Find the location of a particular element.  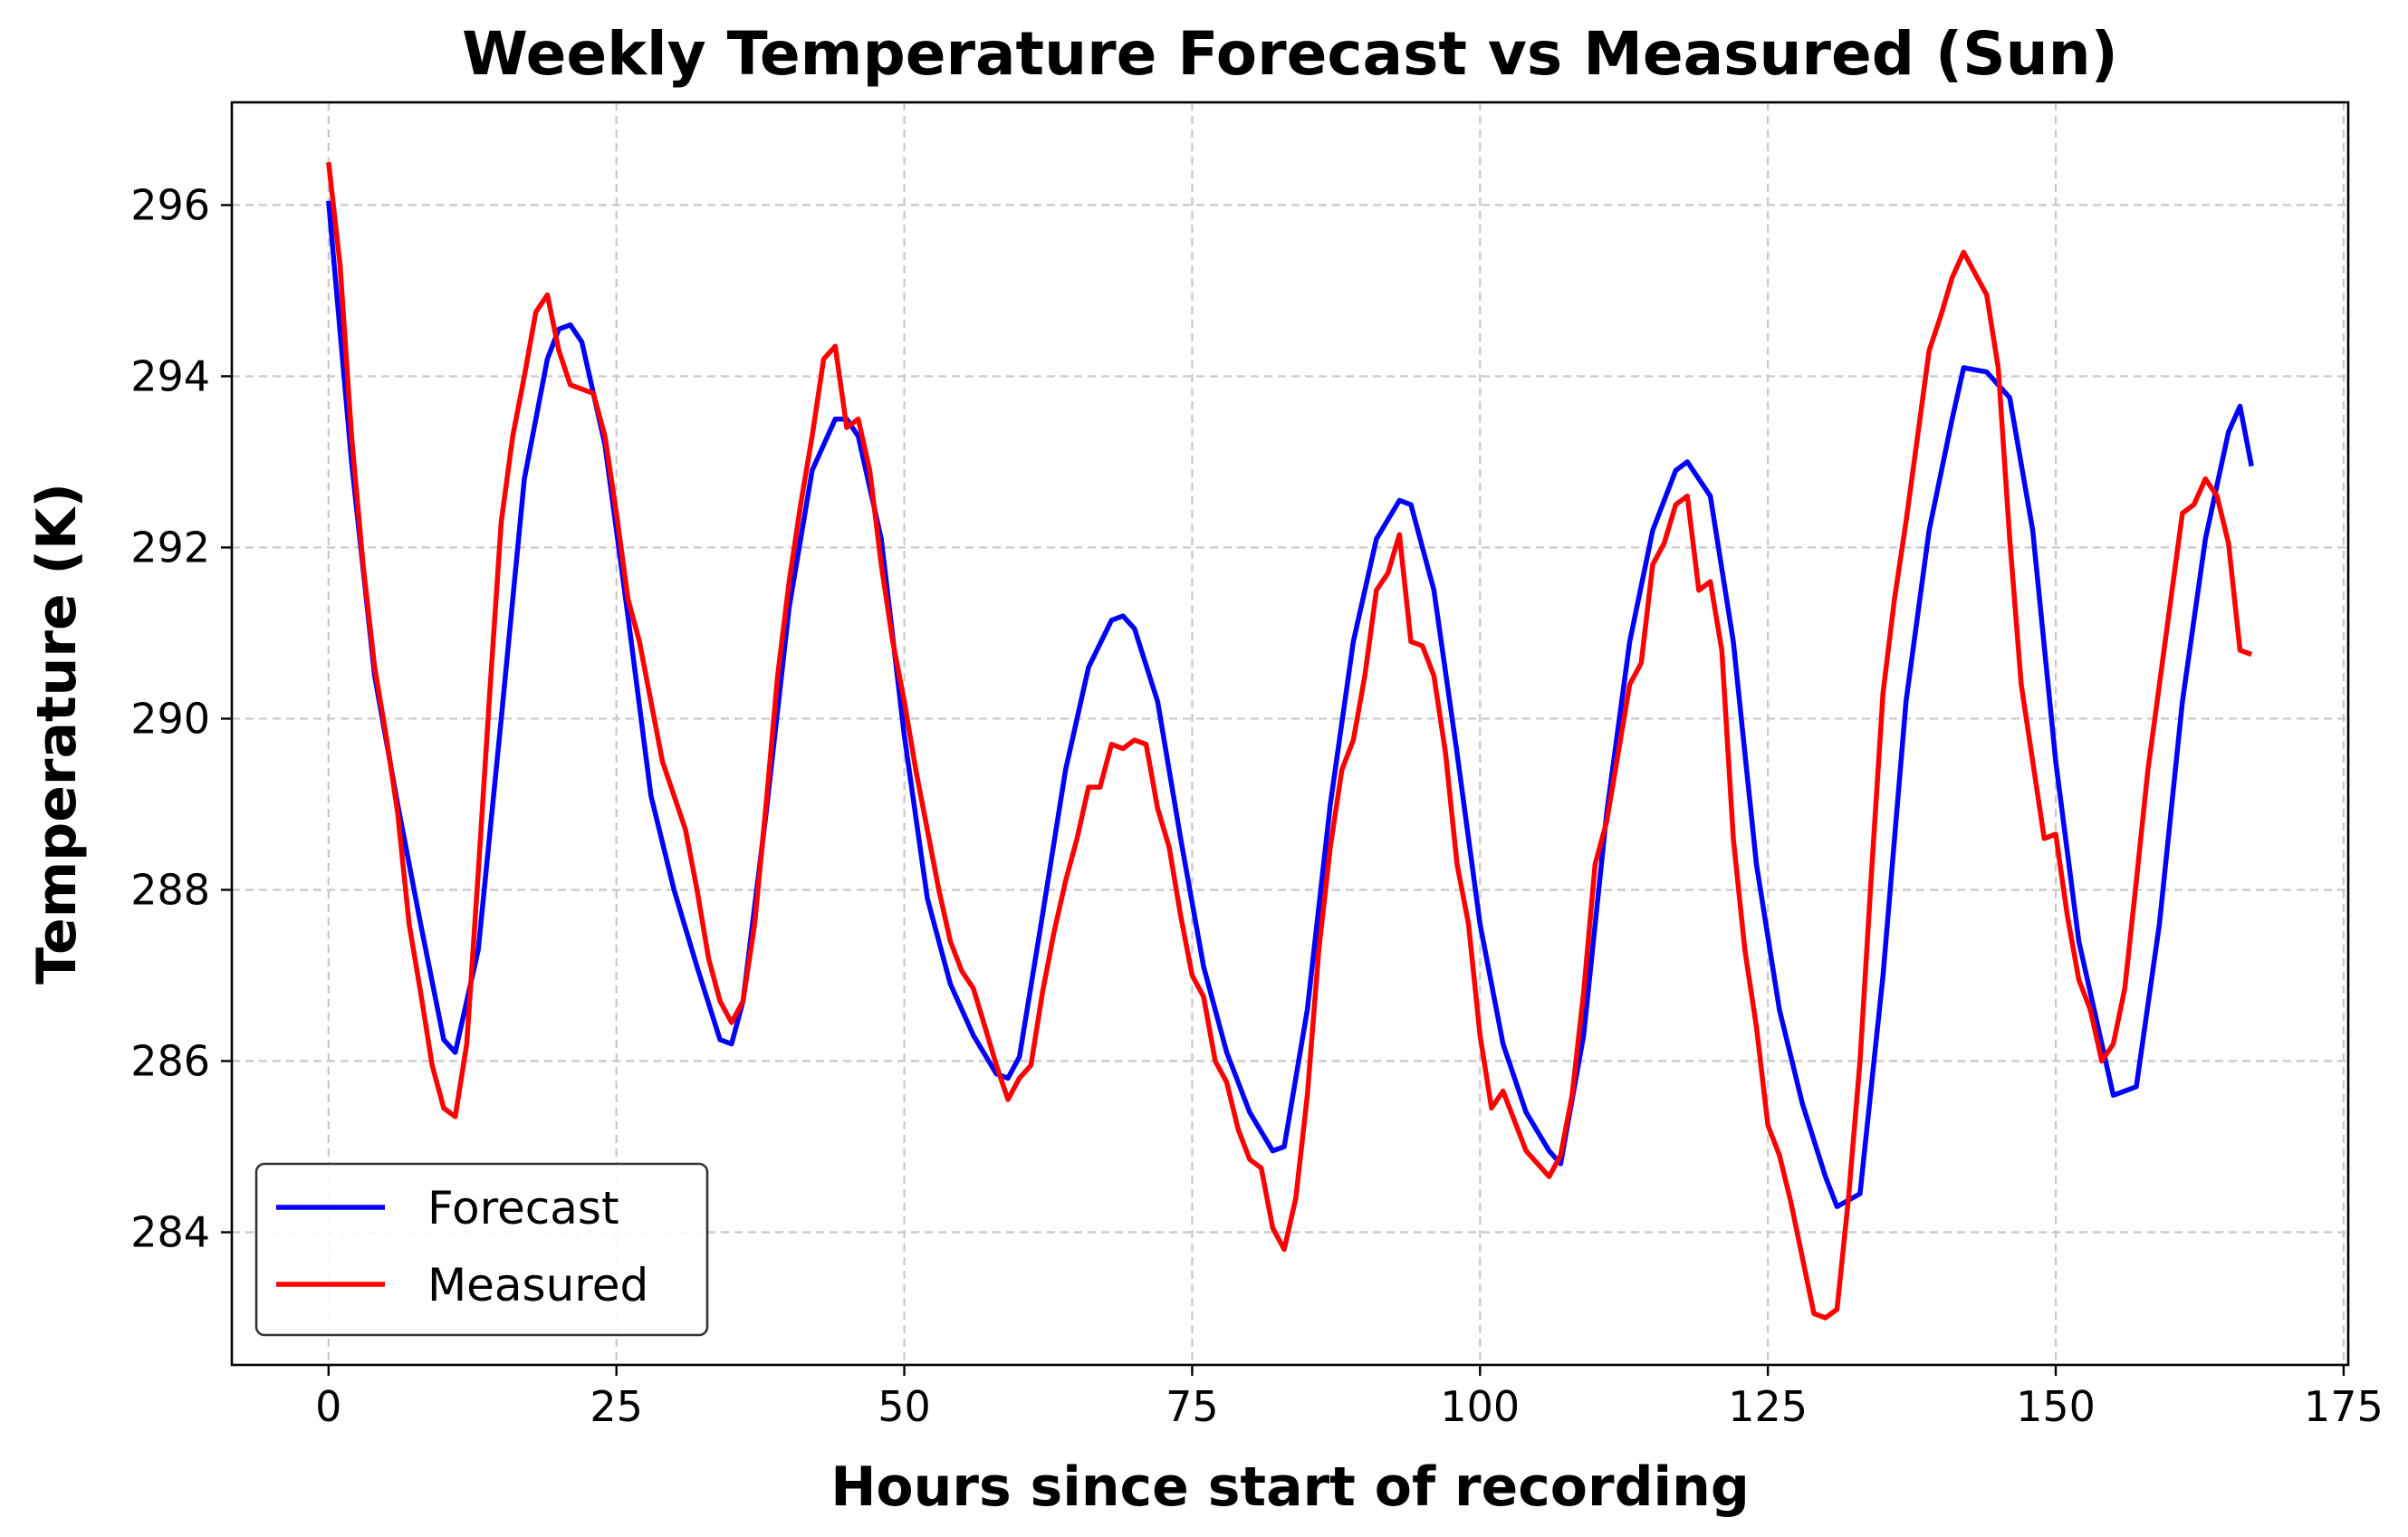

x-tick-label: 75 is located at coordinates (1192, 1406).